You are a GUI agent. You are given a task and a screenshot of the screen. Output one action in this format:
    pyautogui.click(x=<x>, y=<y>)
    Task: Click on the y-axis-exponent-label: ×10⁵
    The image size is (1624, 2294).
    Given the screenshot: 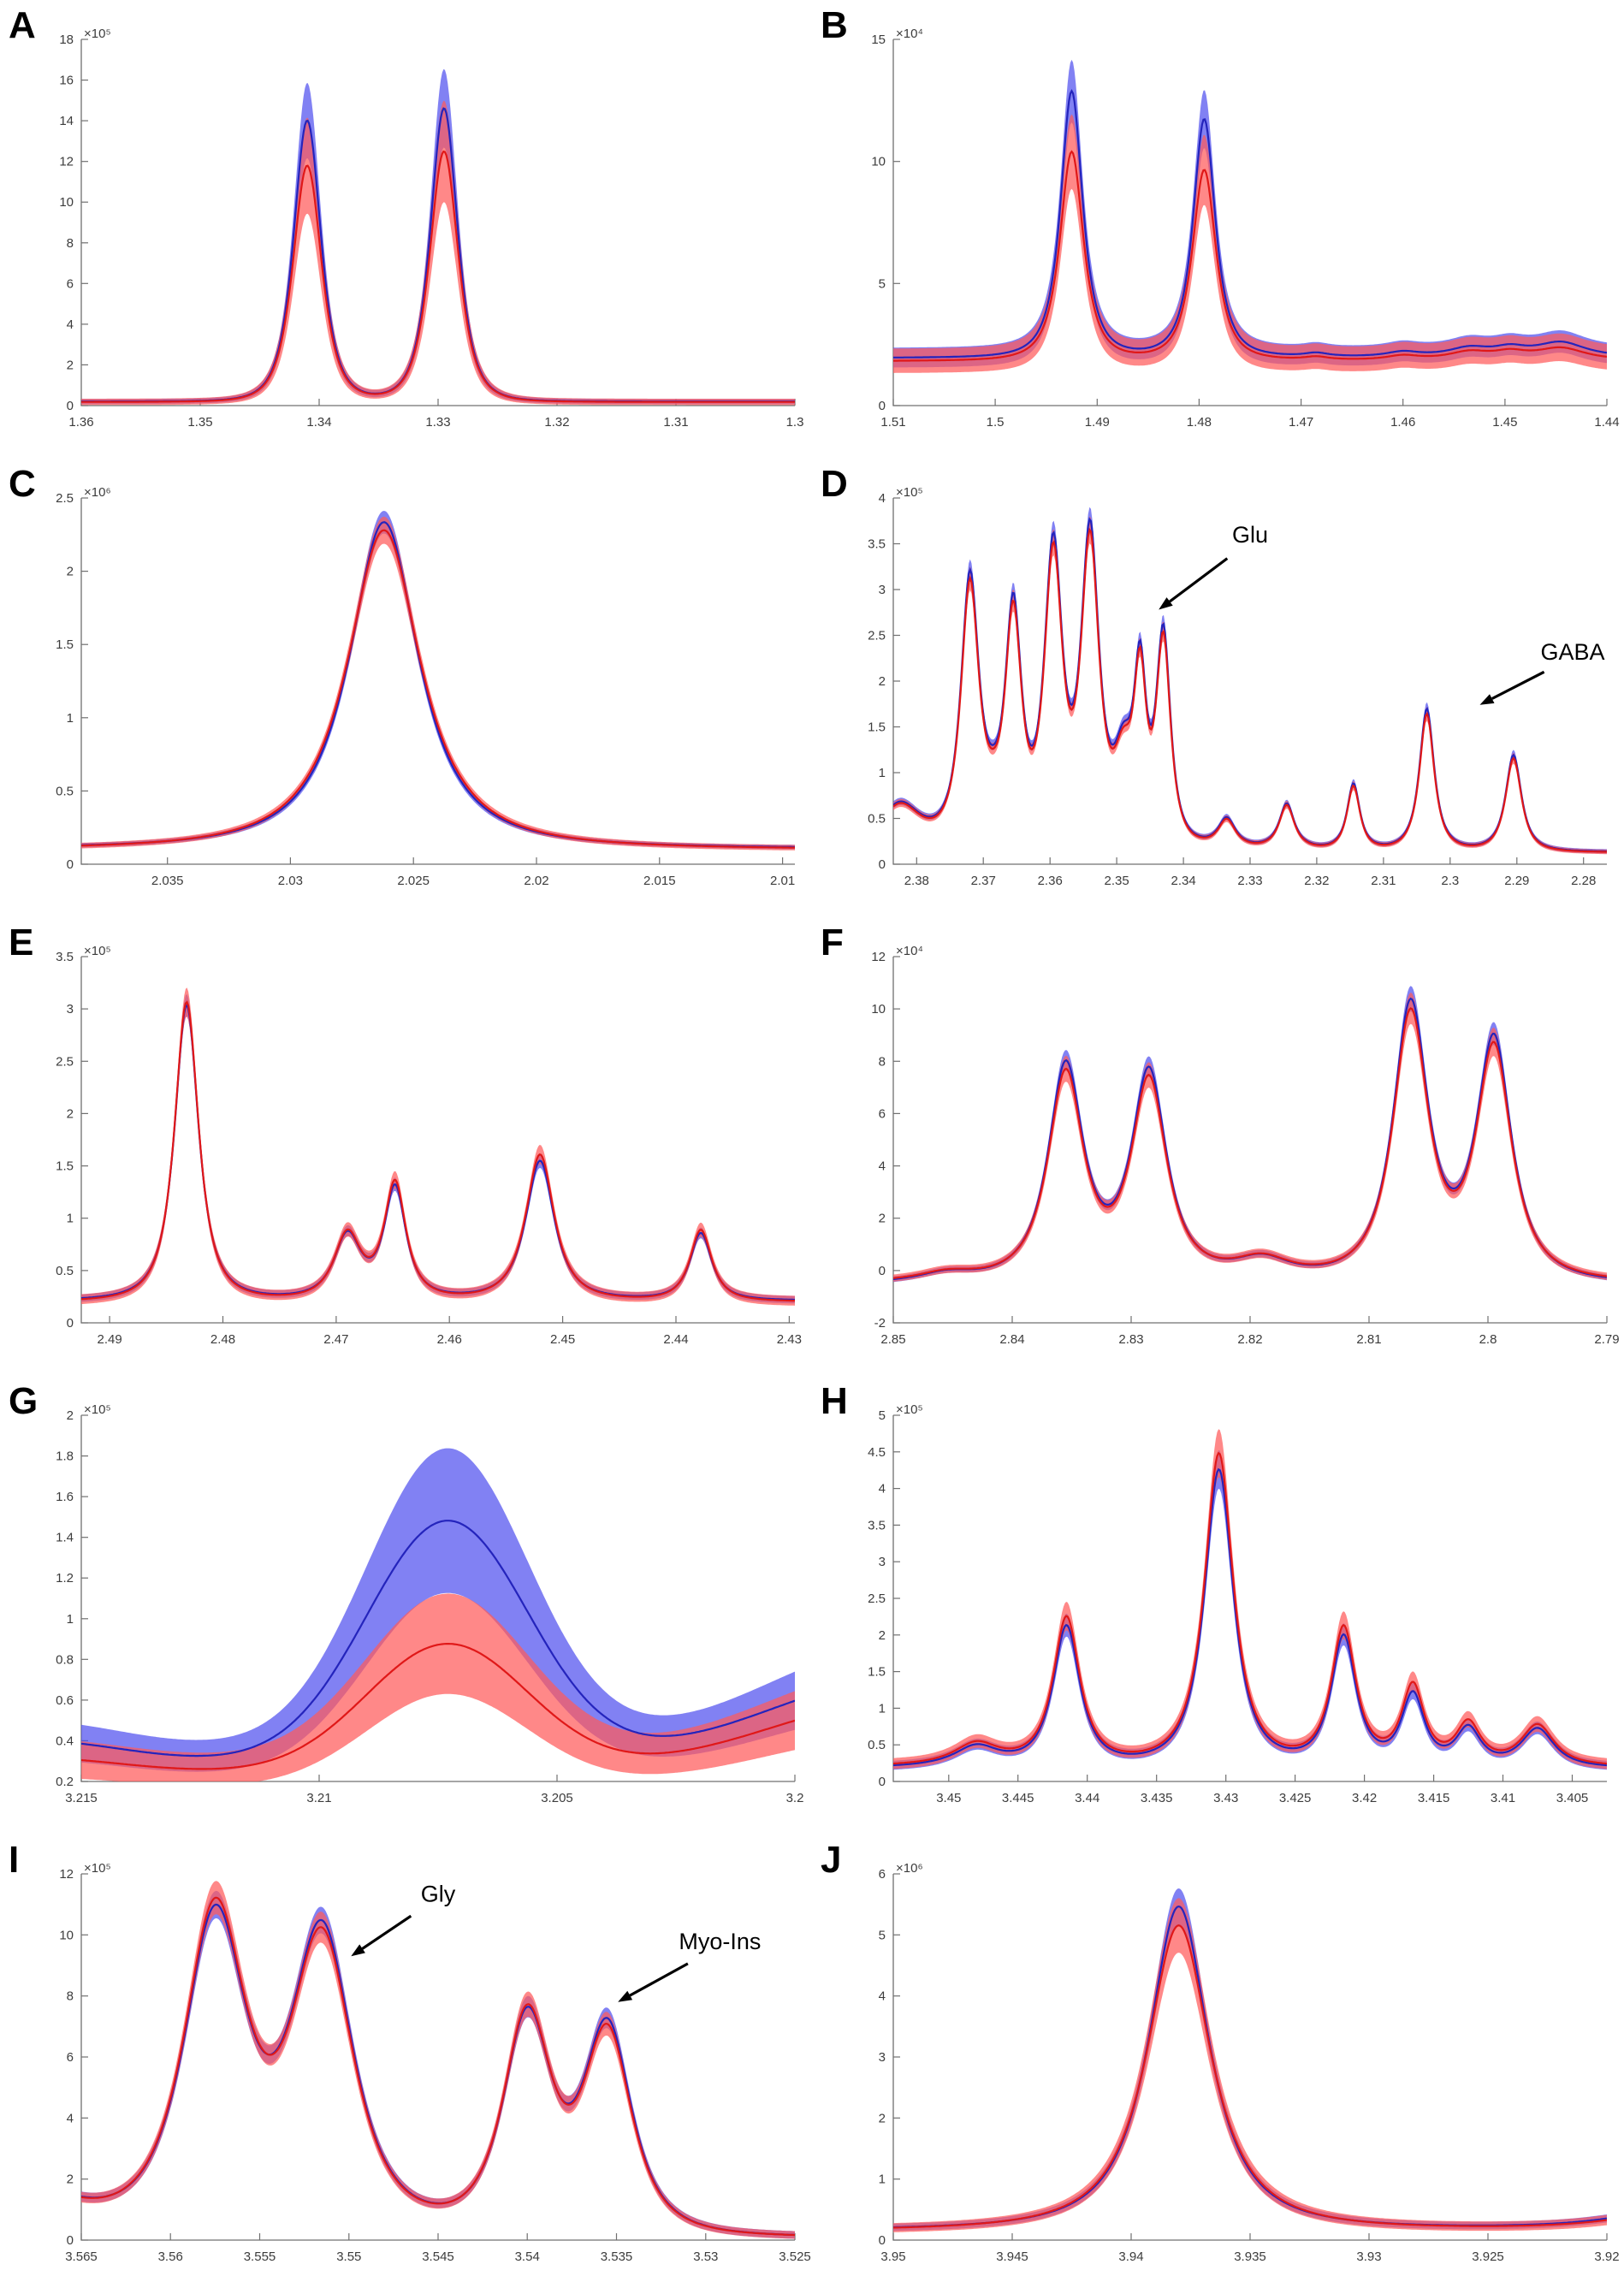 What is the action you would take?
    pyautogui.click(x=97, y=1409)
    